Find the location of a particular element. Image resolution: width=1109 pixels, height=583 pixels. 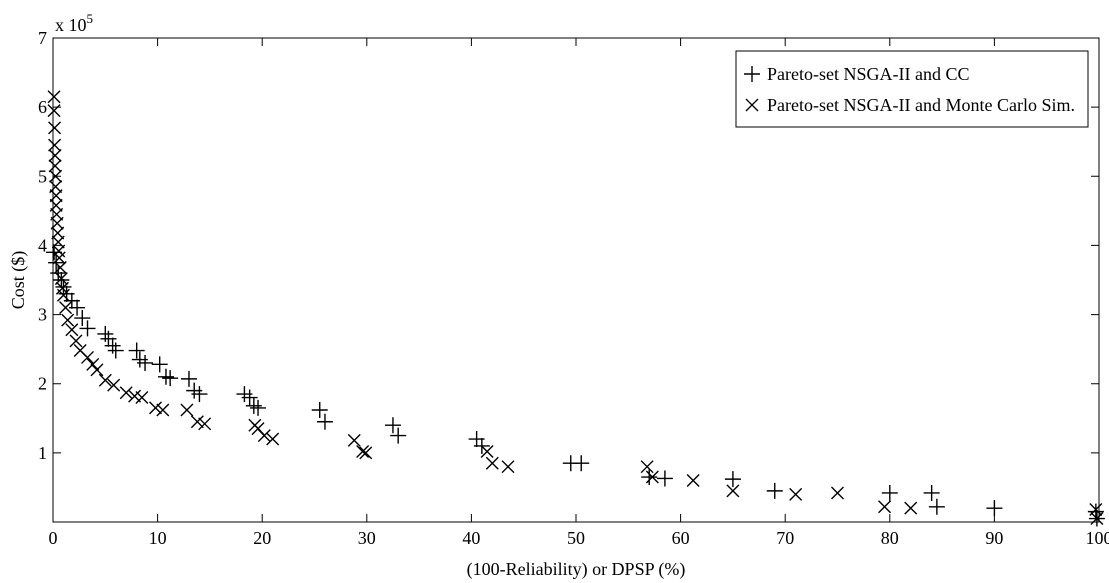

legend-box is located at coordinates (912, 89).